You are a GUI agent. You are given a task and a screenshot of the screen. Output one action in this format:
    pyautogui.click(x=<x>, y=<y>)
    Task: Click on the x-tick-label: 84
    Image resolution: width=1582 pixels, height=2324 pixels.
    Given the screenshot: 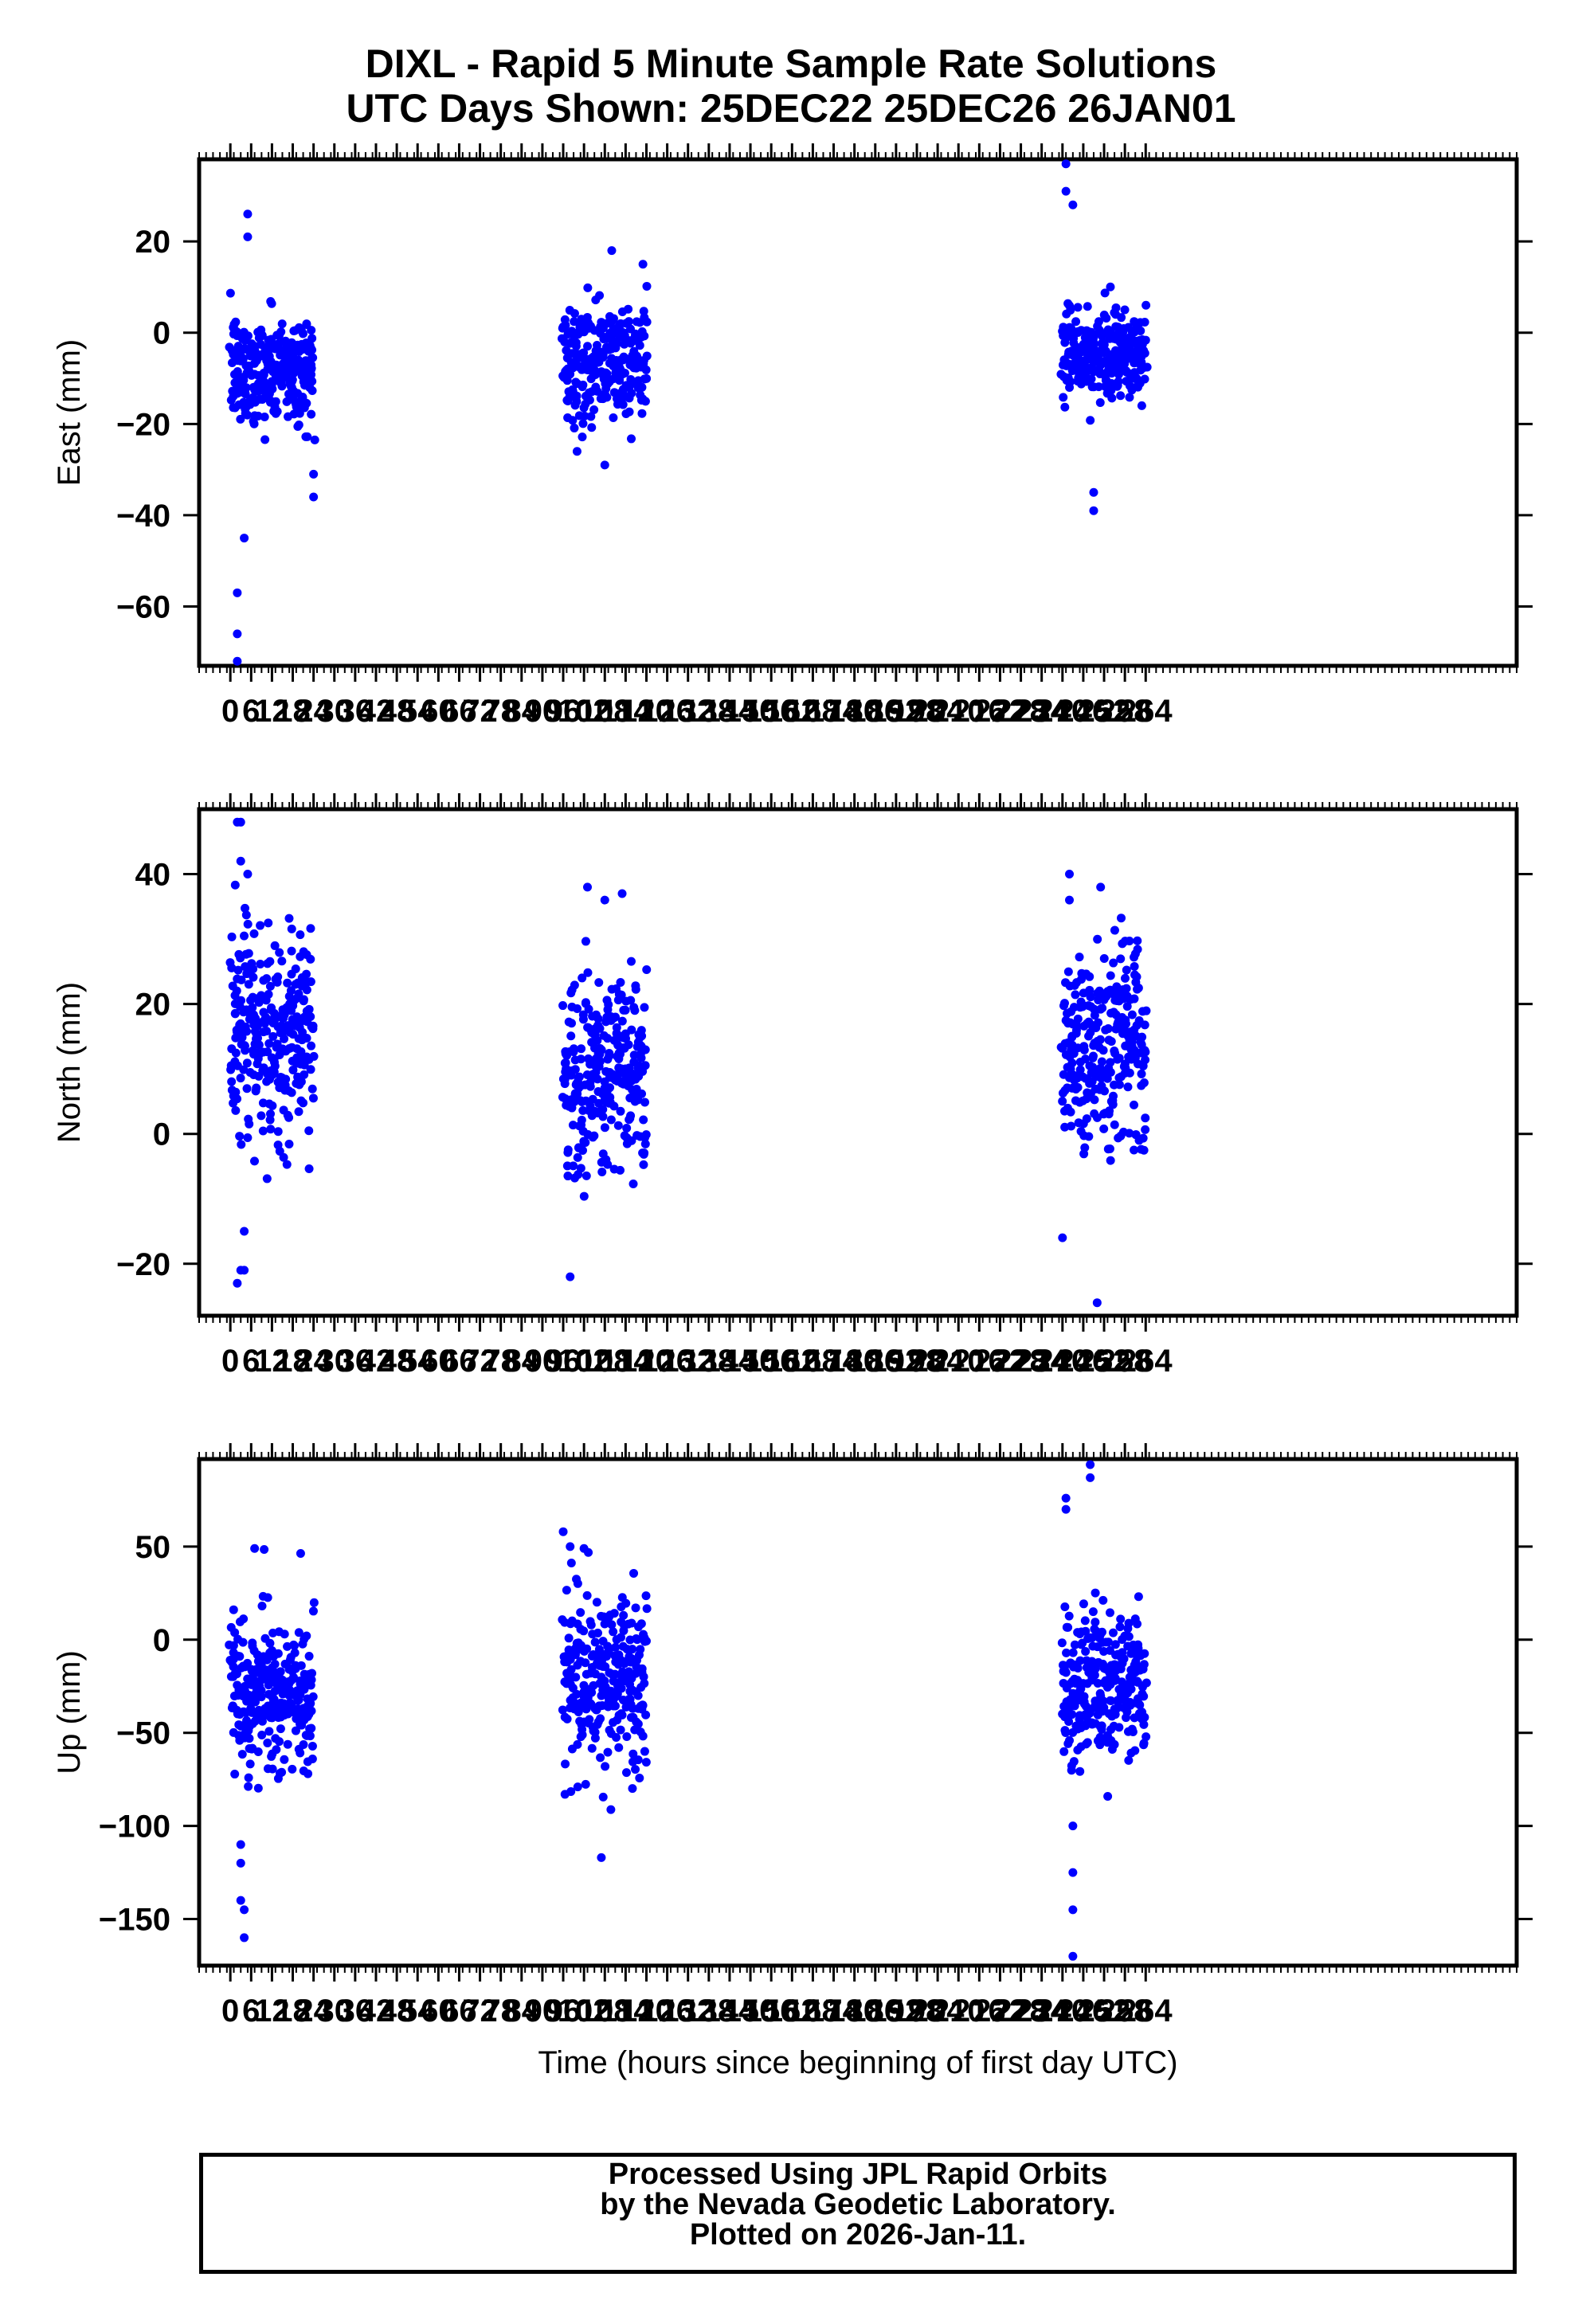 What is the action you would take?
    pyautogui.click(x=522, y=711)
    